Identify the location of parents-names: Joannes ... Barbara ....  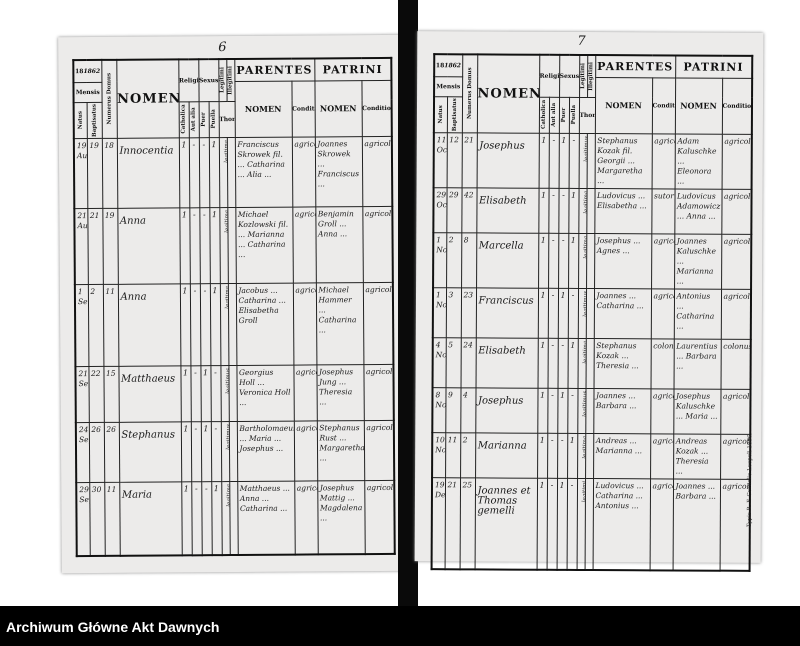
(622, 411).